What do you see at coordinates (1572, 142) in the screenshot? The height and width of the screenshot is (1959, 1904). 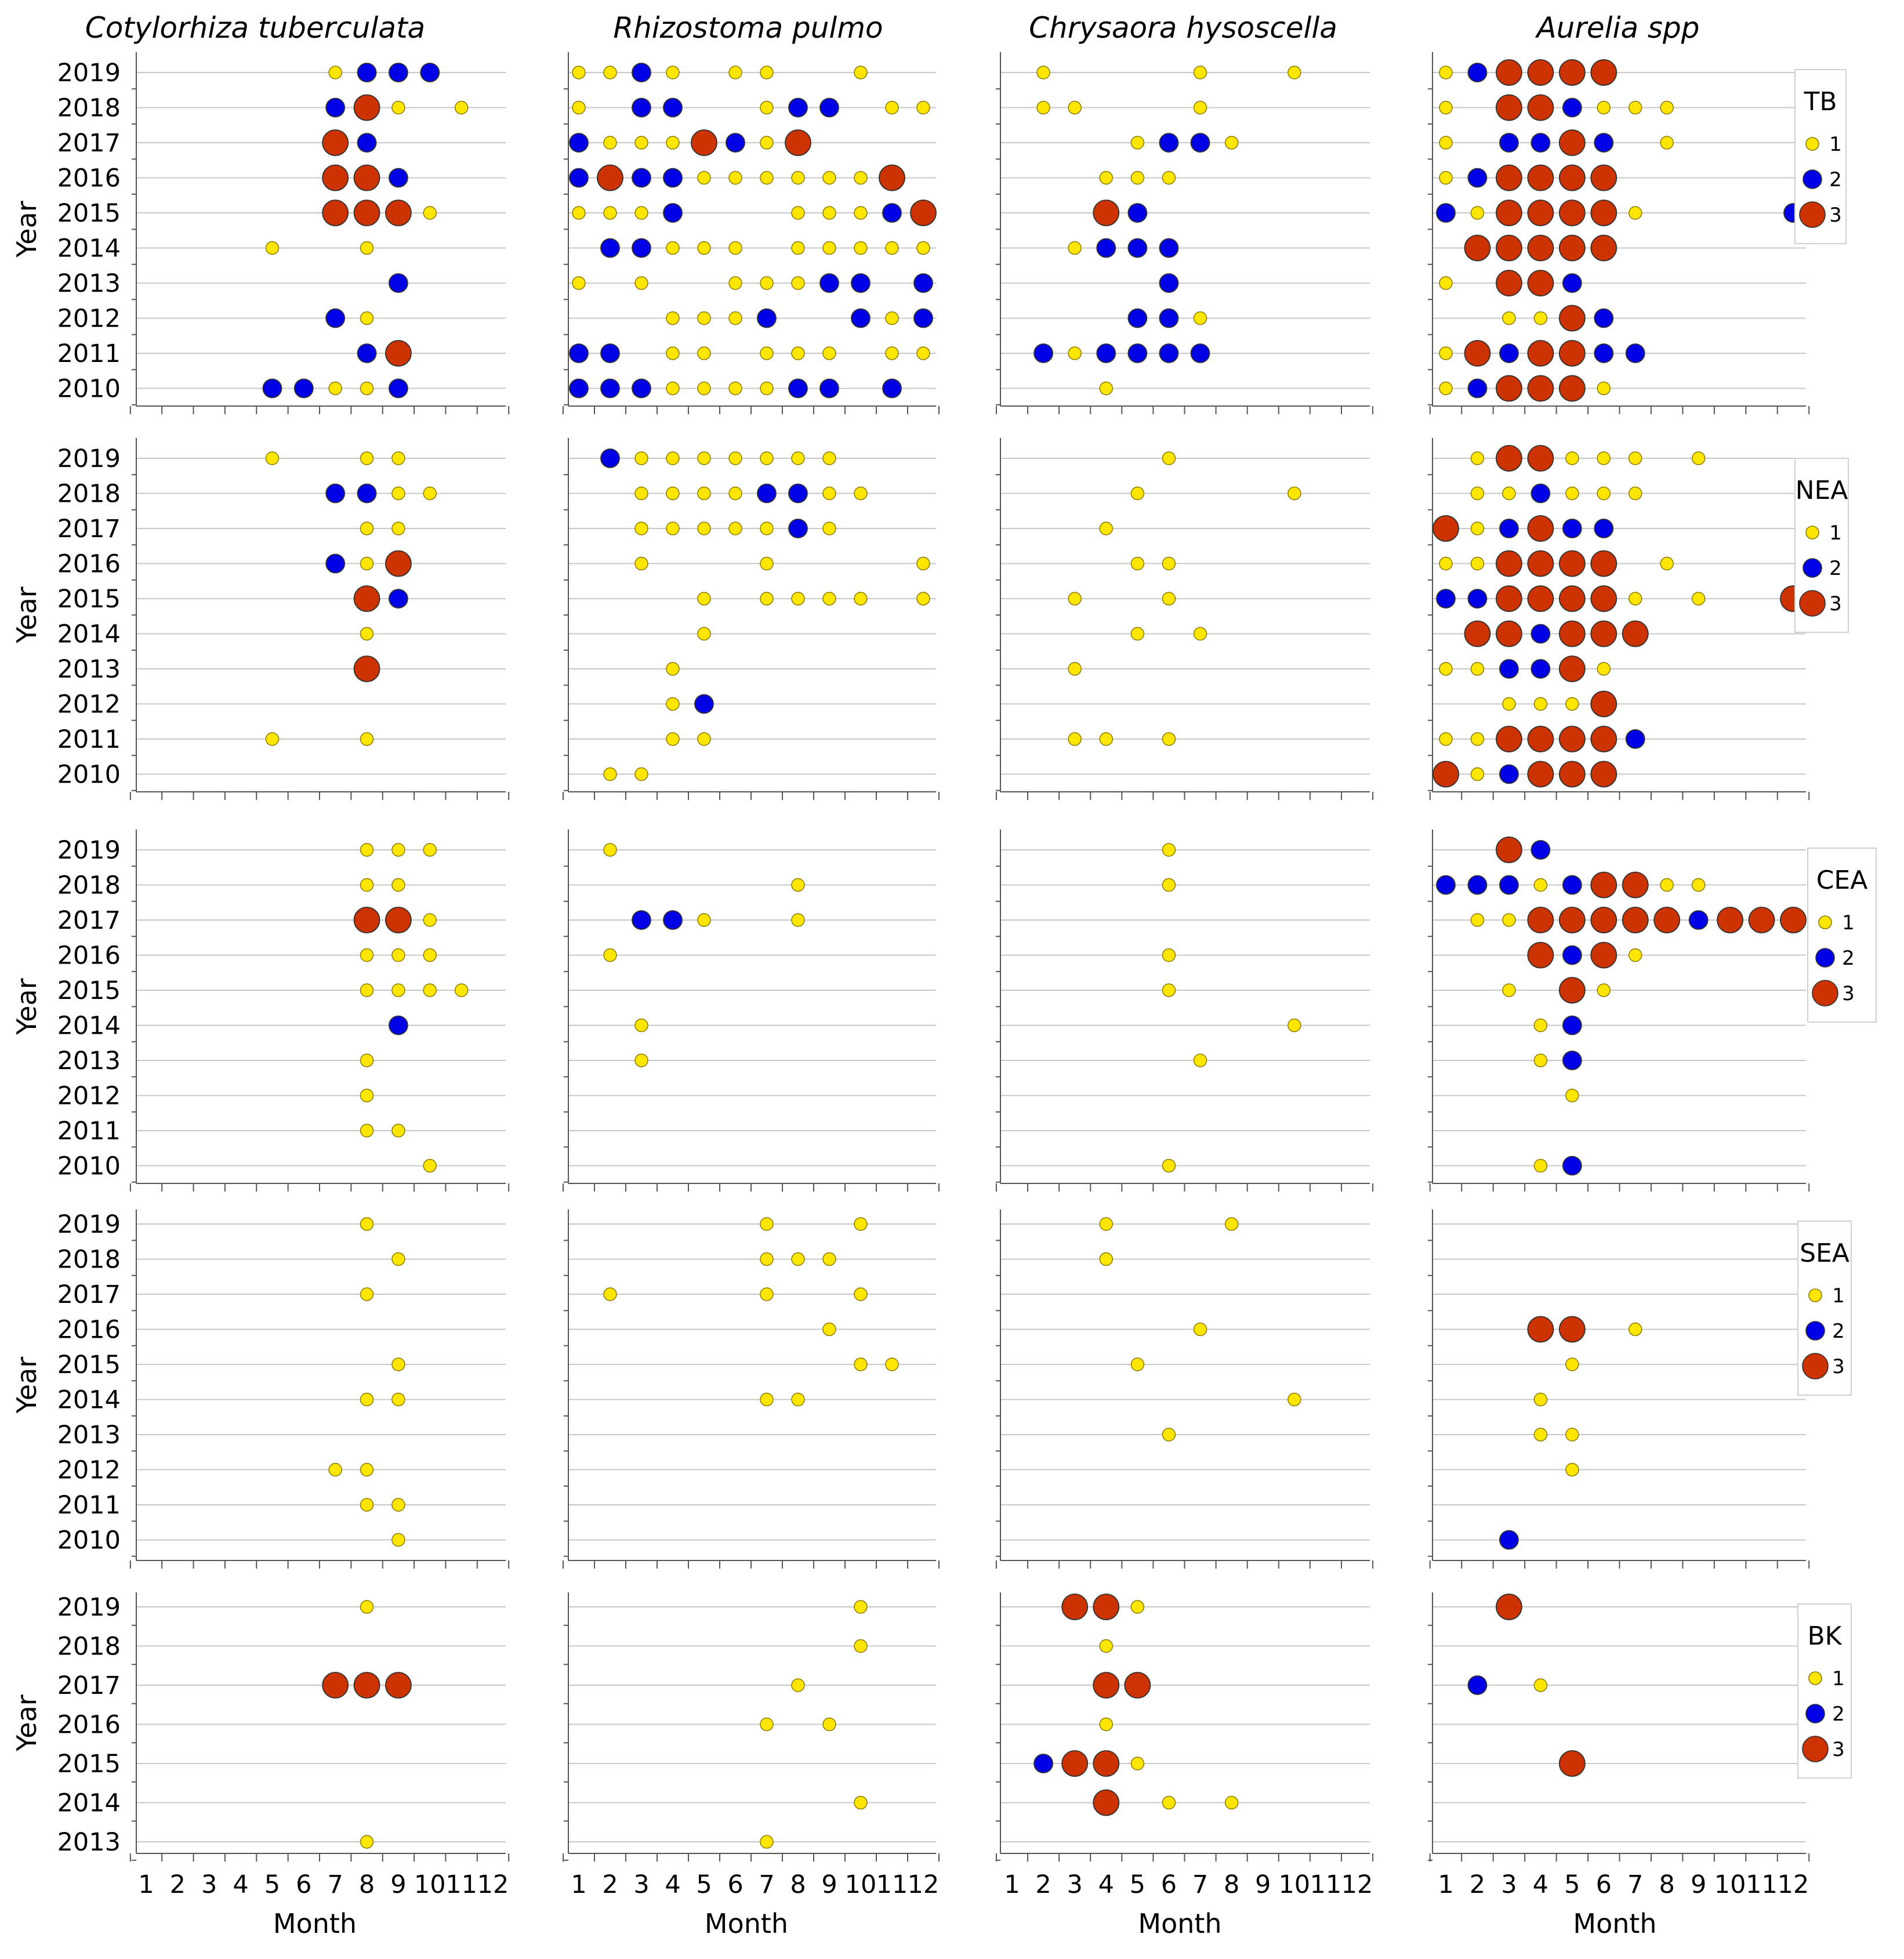 I see `data-point-tb-2017-m5` at bounding box center [1572, 142].